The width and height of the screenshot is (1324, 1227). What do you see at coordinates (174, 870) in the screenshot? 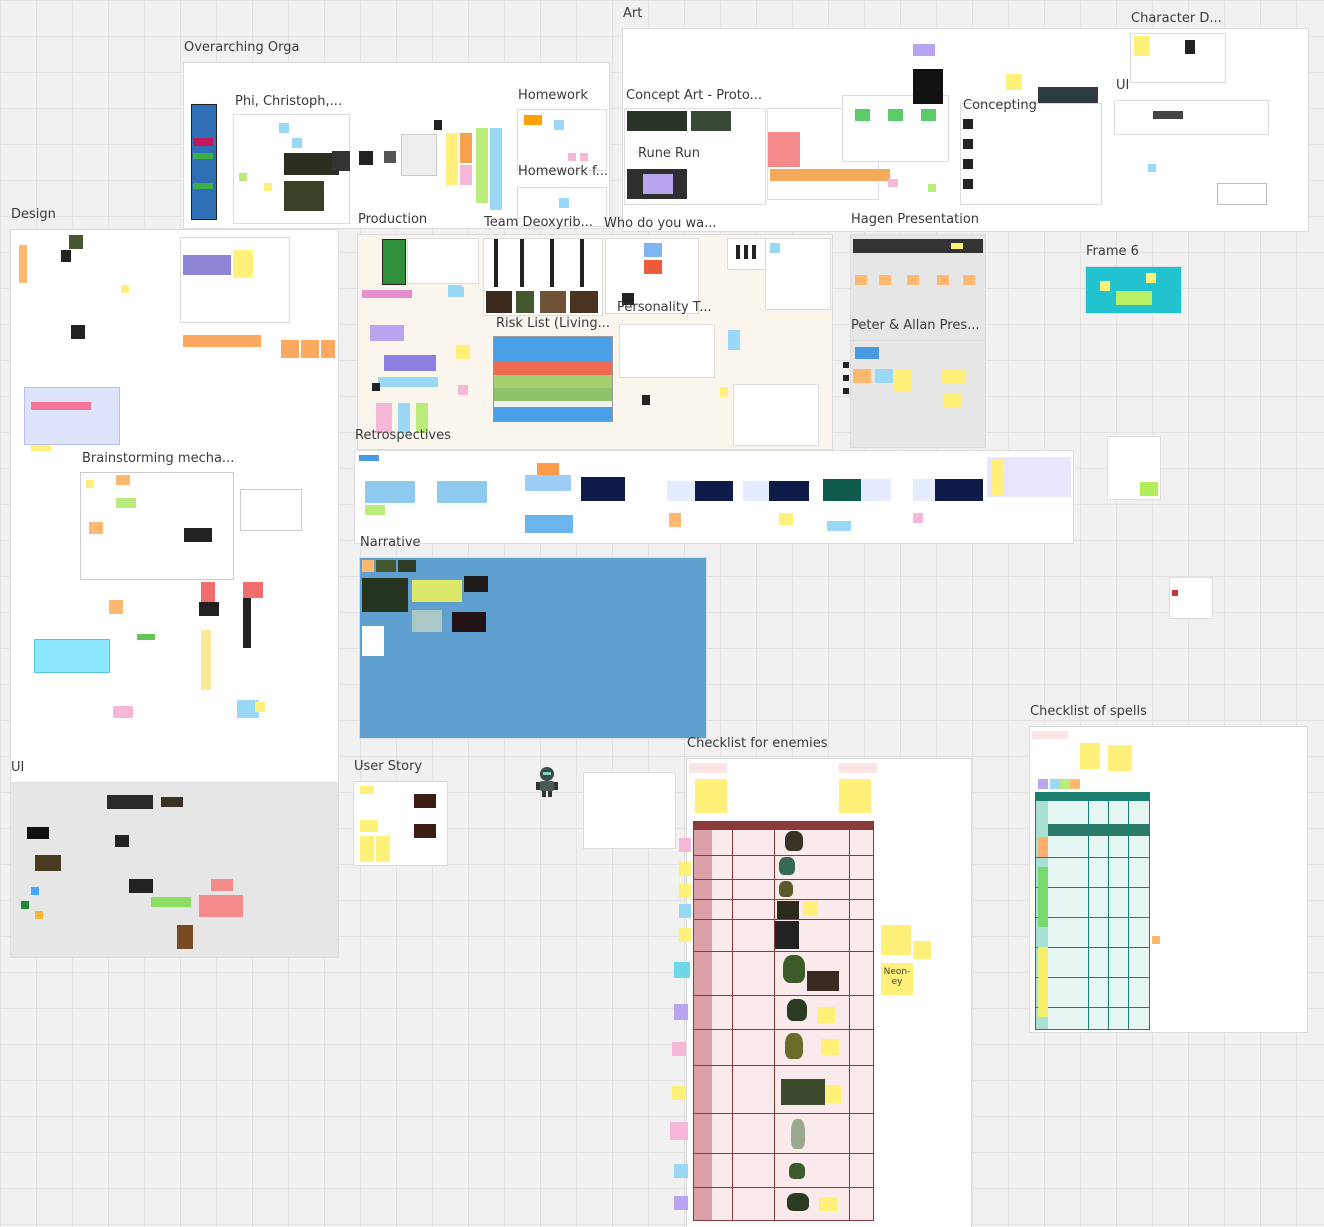
I see `frame-ui` at bounding box center [174, 870].